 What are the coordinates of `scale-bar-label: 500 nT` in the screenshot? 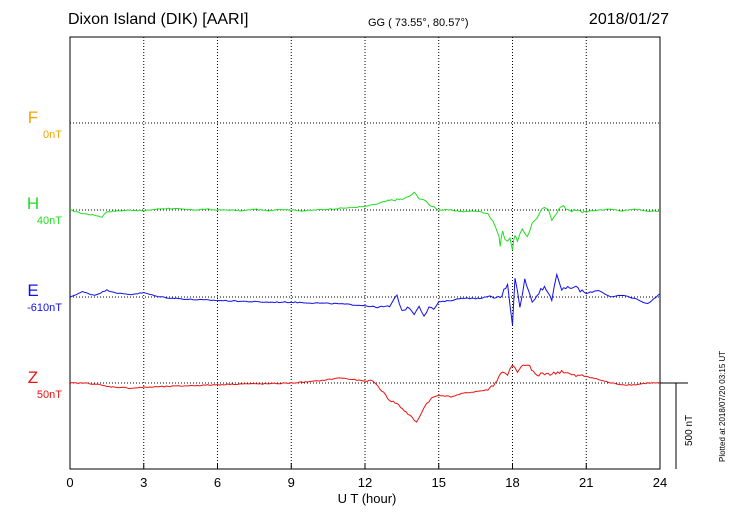 It's located at (689, 430).